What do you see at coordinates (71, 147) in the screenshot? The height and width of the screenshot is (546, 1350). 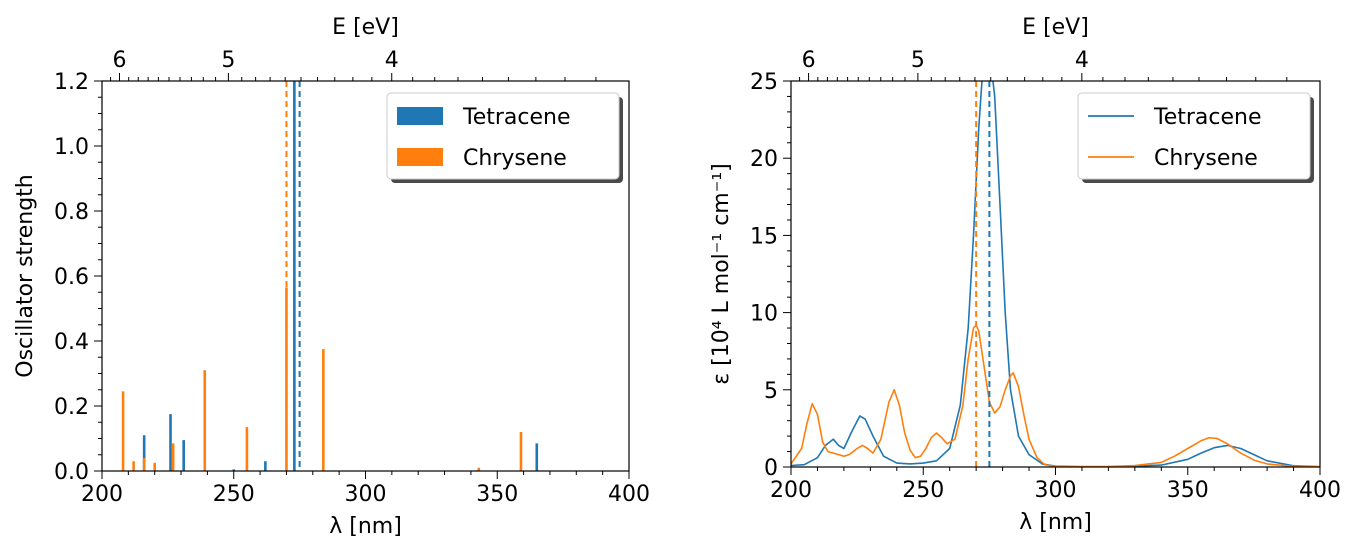 I see `y-tick-label: 1.0` at bounding box center [71, 147].